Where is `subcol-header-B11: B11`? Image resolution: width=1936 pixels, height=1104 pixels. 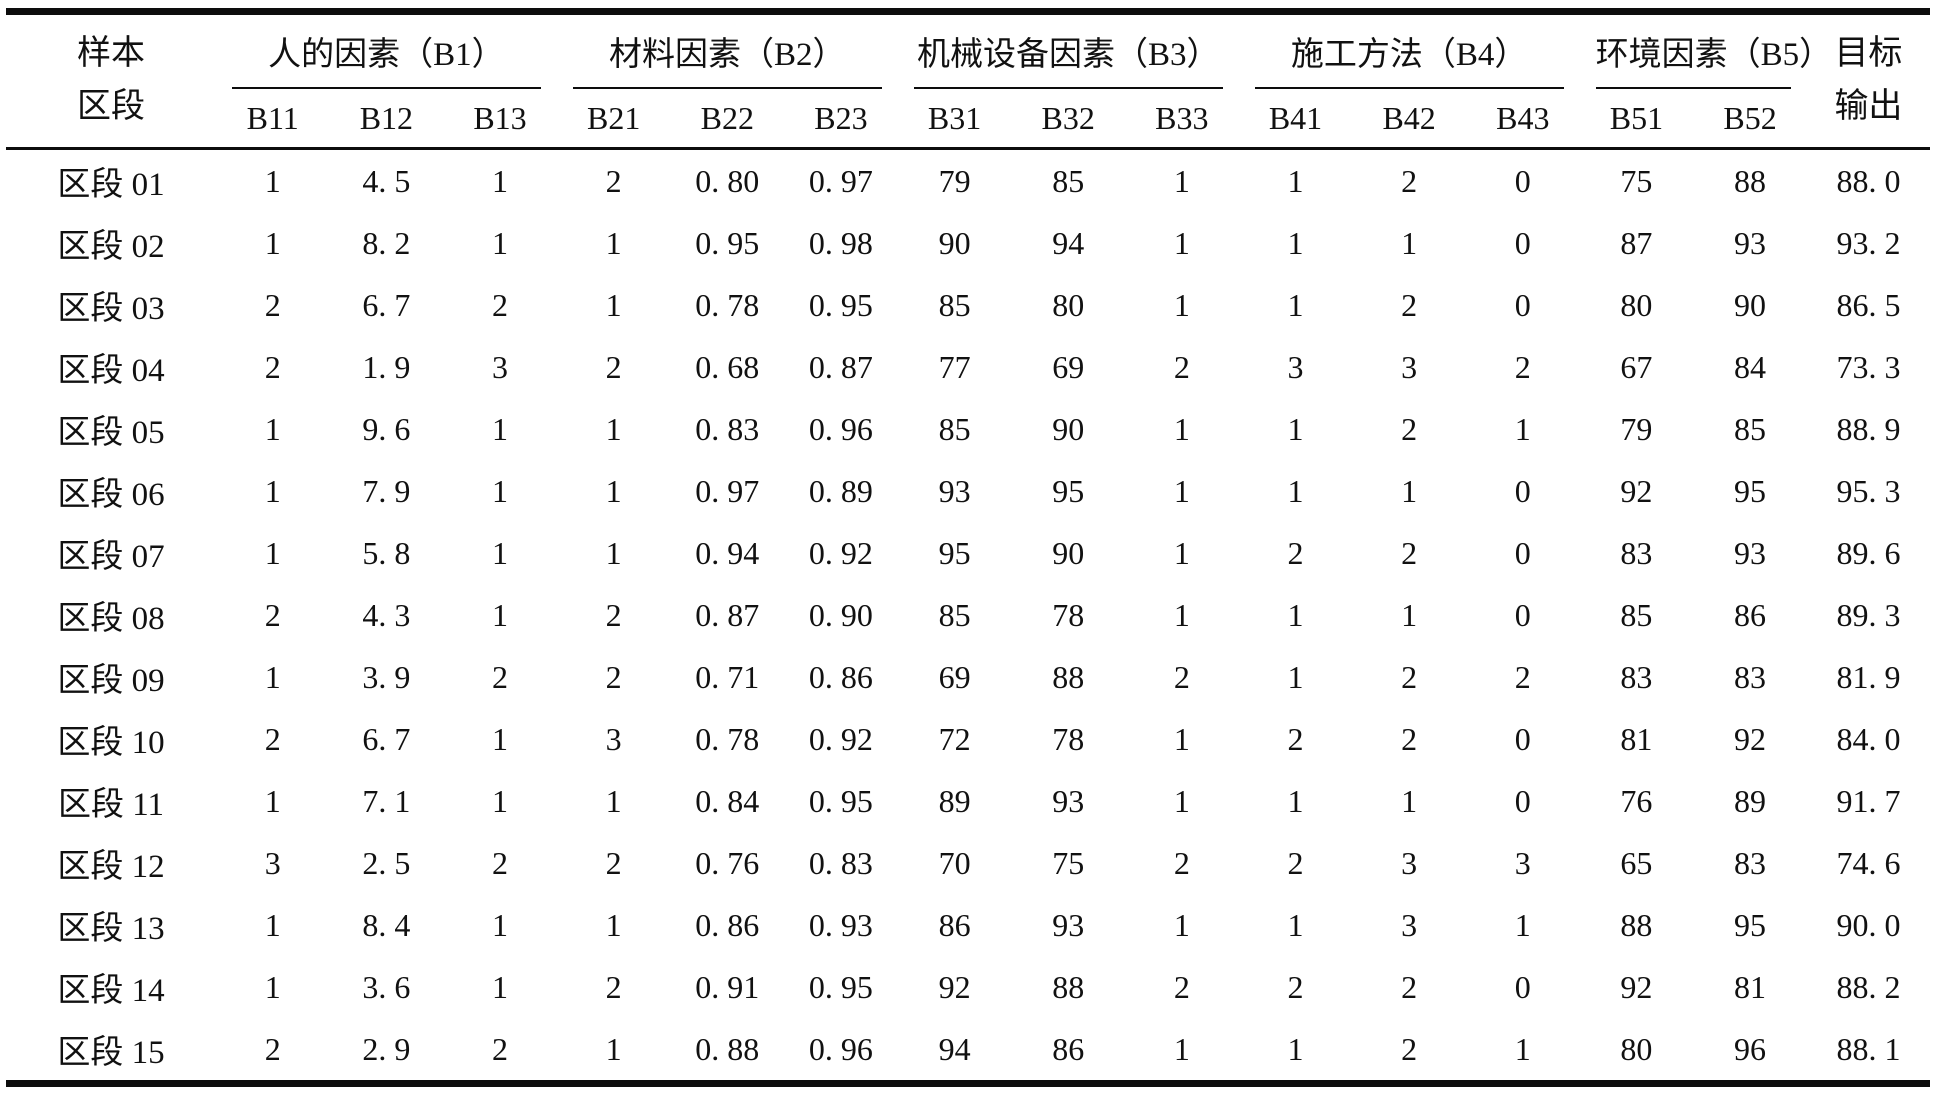
subcol-header-B11: B11 is located at coordinates (272, 119).